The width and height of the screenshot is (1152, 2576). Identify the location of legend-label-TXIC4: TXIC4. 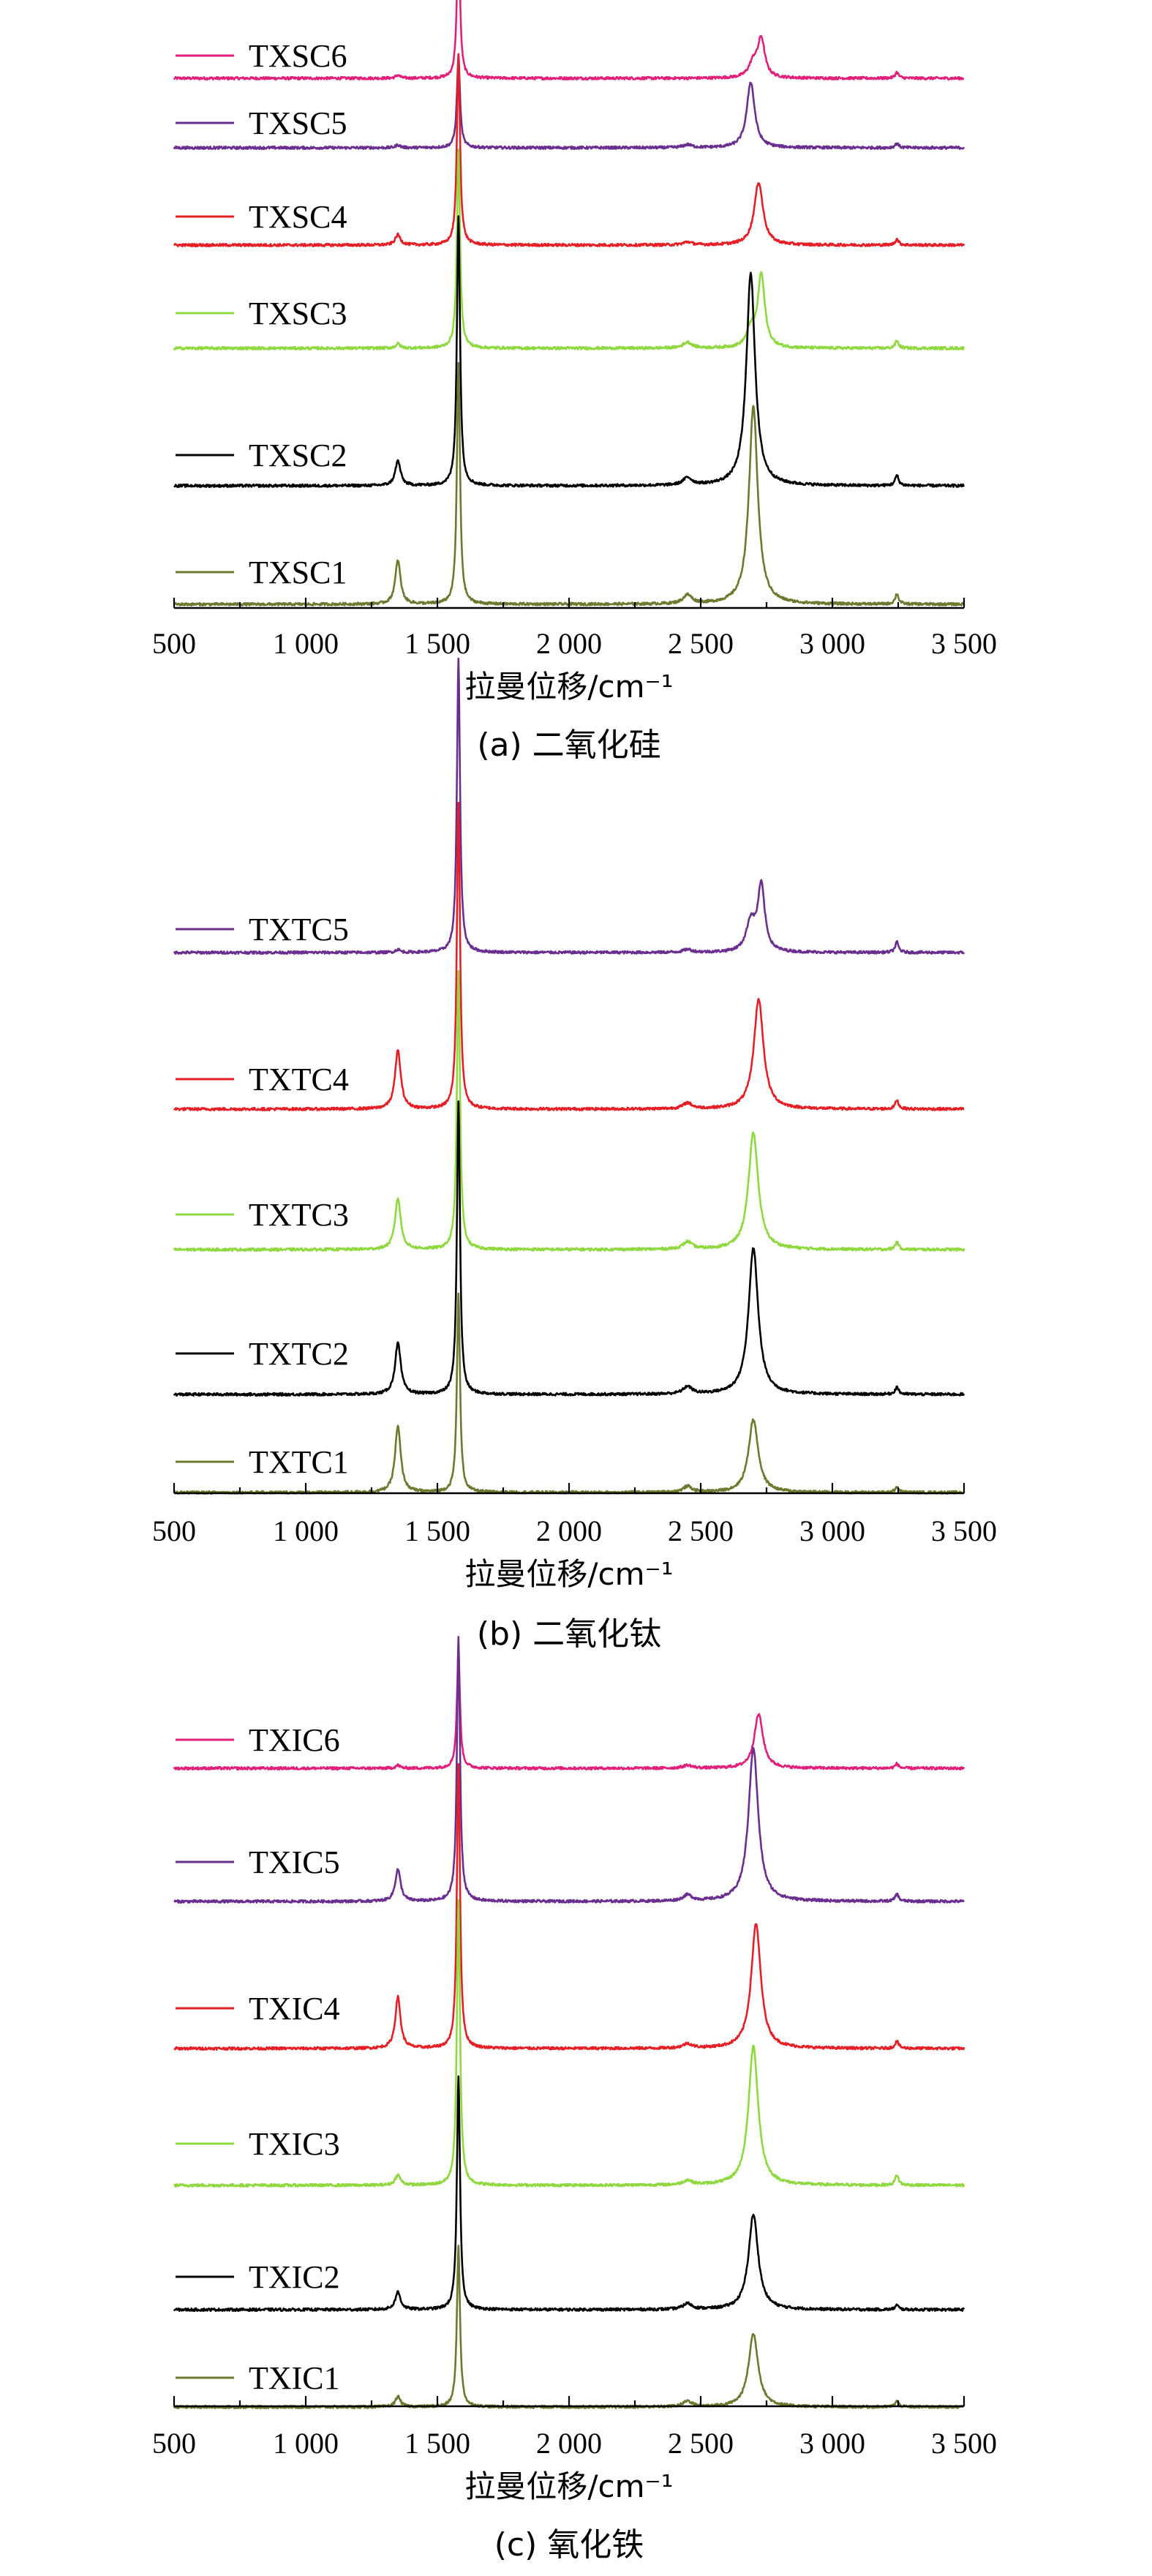
(294, 2009).